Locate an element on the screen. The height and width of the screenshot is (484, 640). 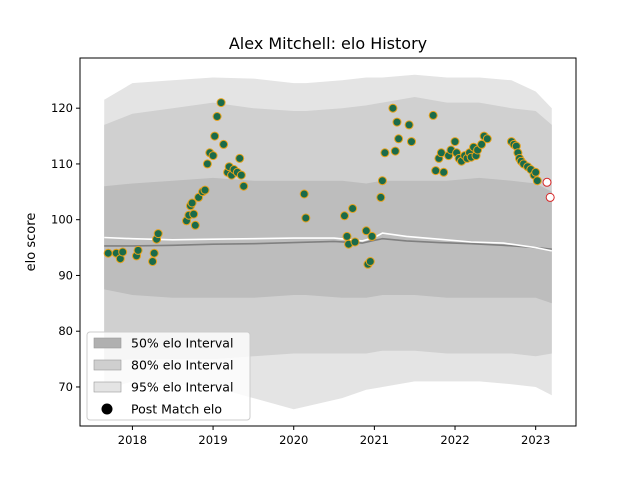
legend-label: 50% elo Interval is located at coordinates (182, 343).